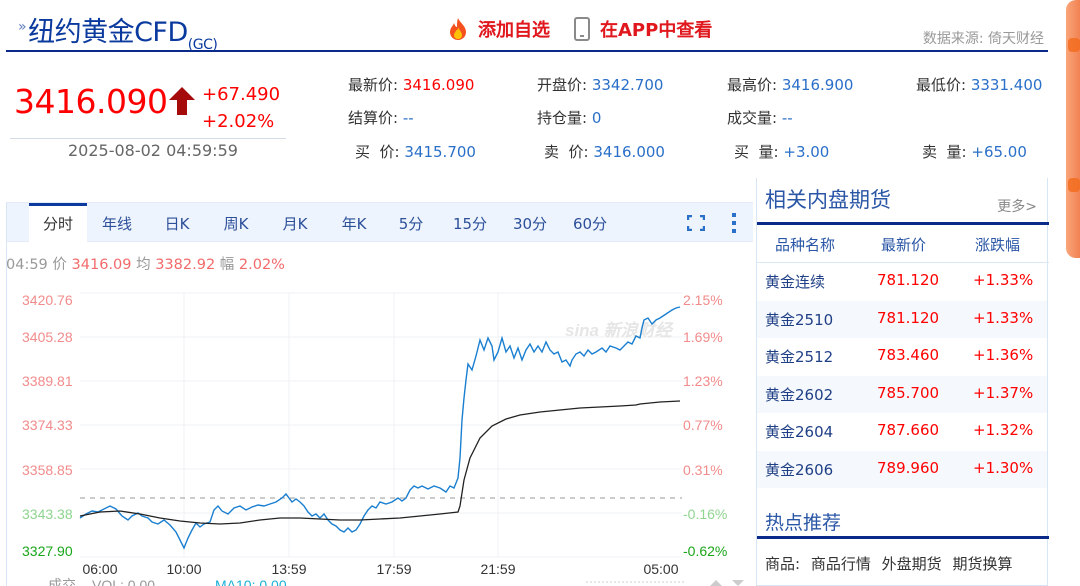  Describe the element at coordinates (983, 39) in the screenshot. I see `data-source: 数据来源: 倚天财经` at that location.